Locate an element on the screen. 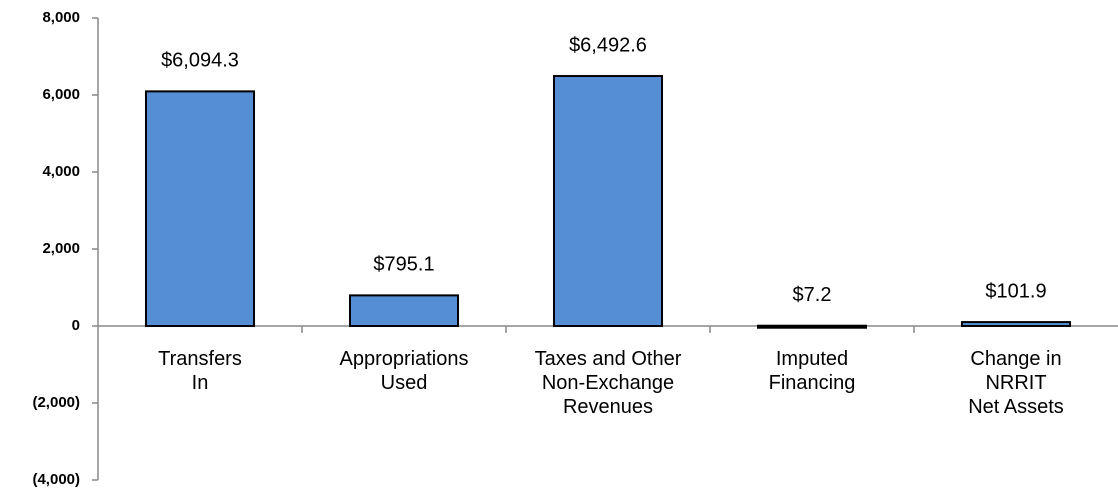 The height and width of the screenshot is (494, 1118). y-tick-label: 0 is located at coordinates (76, 325).